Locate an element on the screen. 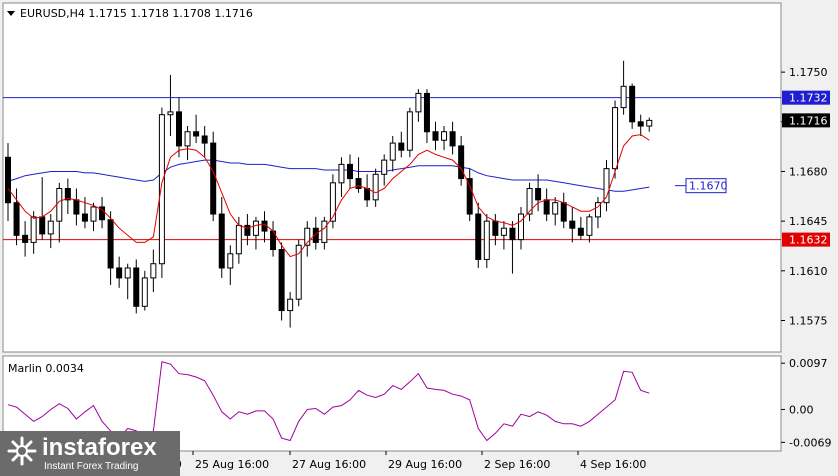  marlin-tick-label: 0.0097 is located at coordinates (808, 363).